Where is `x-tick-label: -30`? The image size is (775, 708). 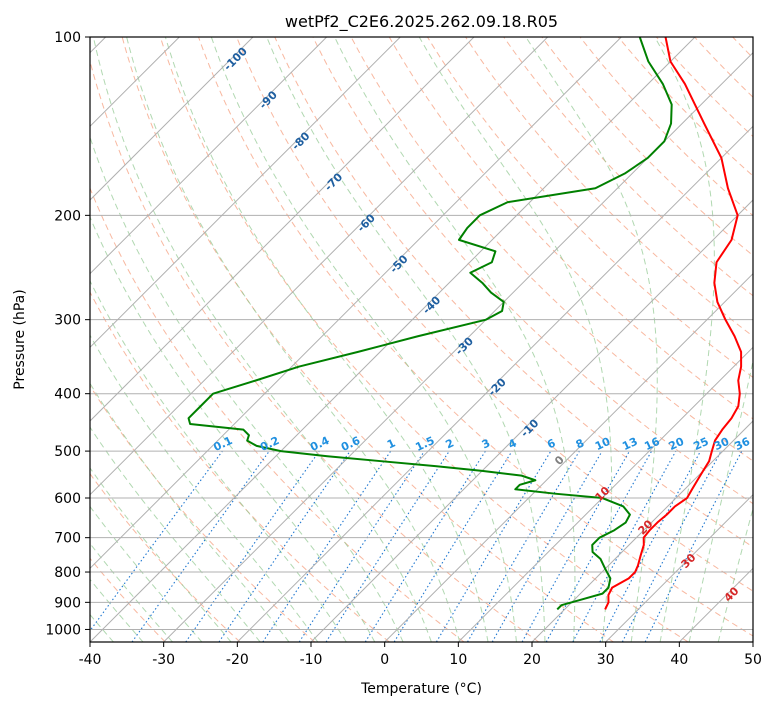
x-tick-label: -30 is located at coordinates (163, 660).